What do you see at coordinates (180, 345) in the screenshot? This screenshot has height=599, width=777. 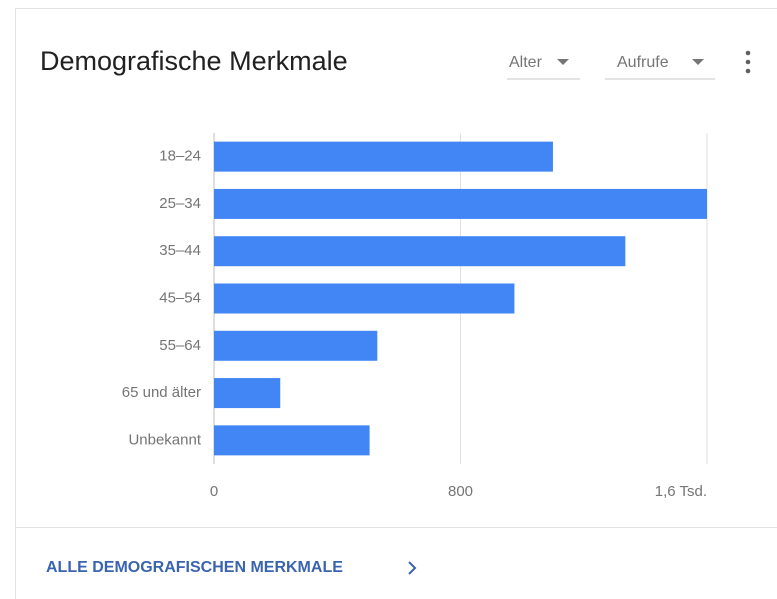 I see `y-tick-label: 55–64` at bounding box center [180, 345].